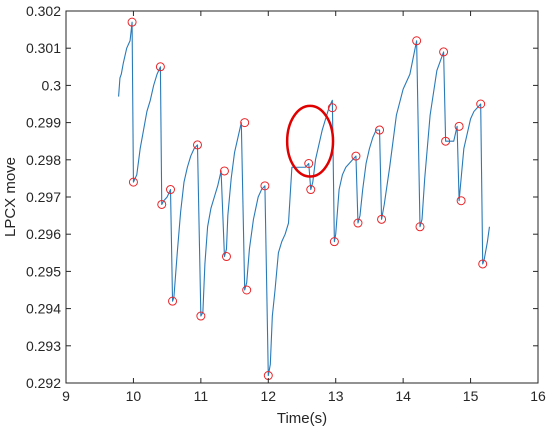  What do you see at coordinates (43, 123) in the screenshot?
I see `y-tick-label: 0.299` at bounding box center [43, 123].